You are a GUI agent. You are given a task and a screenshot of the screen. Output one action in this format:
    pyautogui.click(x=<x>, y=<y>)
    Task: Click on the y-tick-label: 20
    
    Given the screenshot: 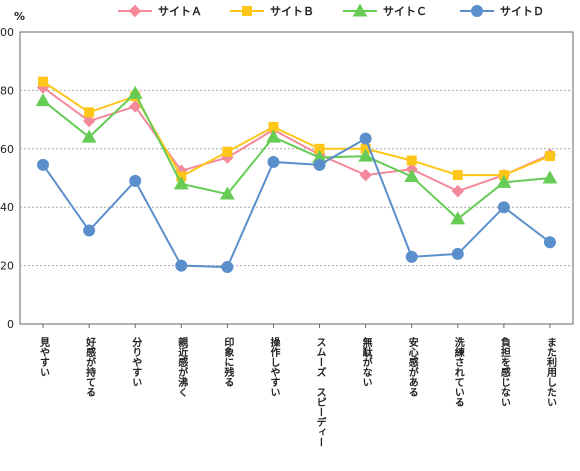 What is the action you would take?
    pyautogui.click(x=7, y=266)
    